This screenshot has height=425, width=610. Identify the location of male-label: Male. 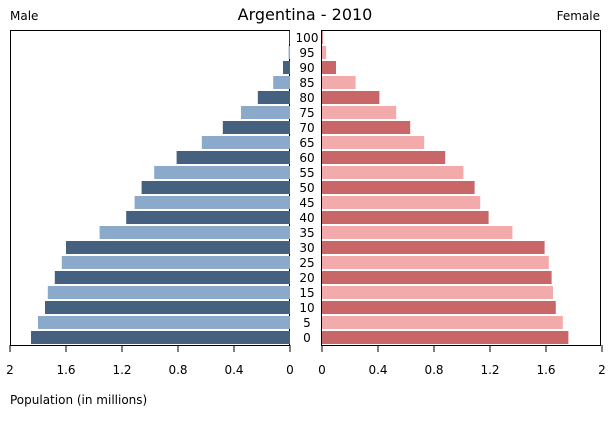
(24, 16).